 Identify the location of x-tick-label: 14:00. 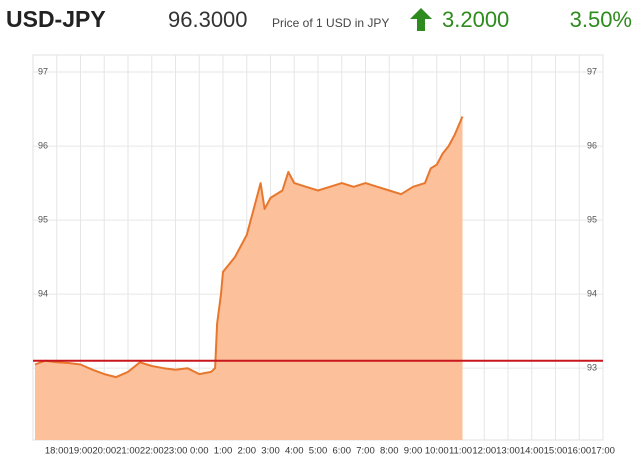
(532, 451).